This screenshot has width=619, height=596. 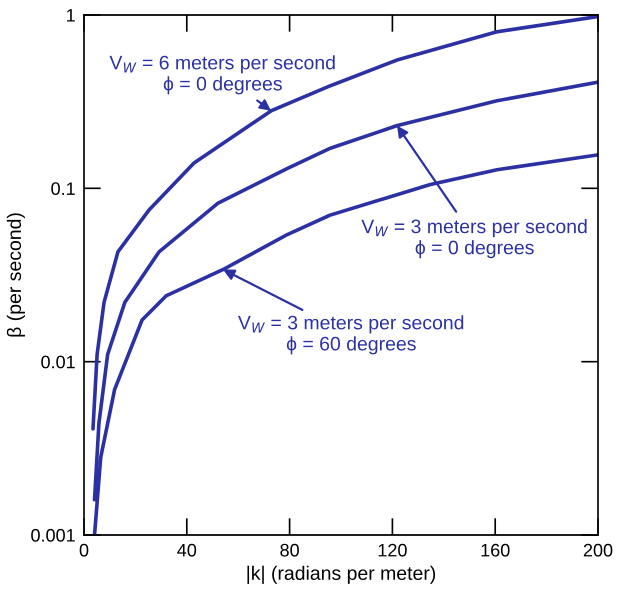 I want to click on y-tick-label: 0.001, so click(x=53, y=535).